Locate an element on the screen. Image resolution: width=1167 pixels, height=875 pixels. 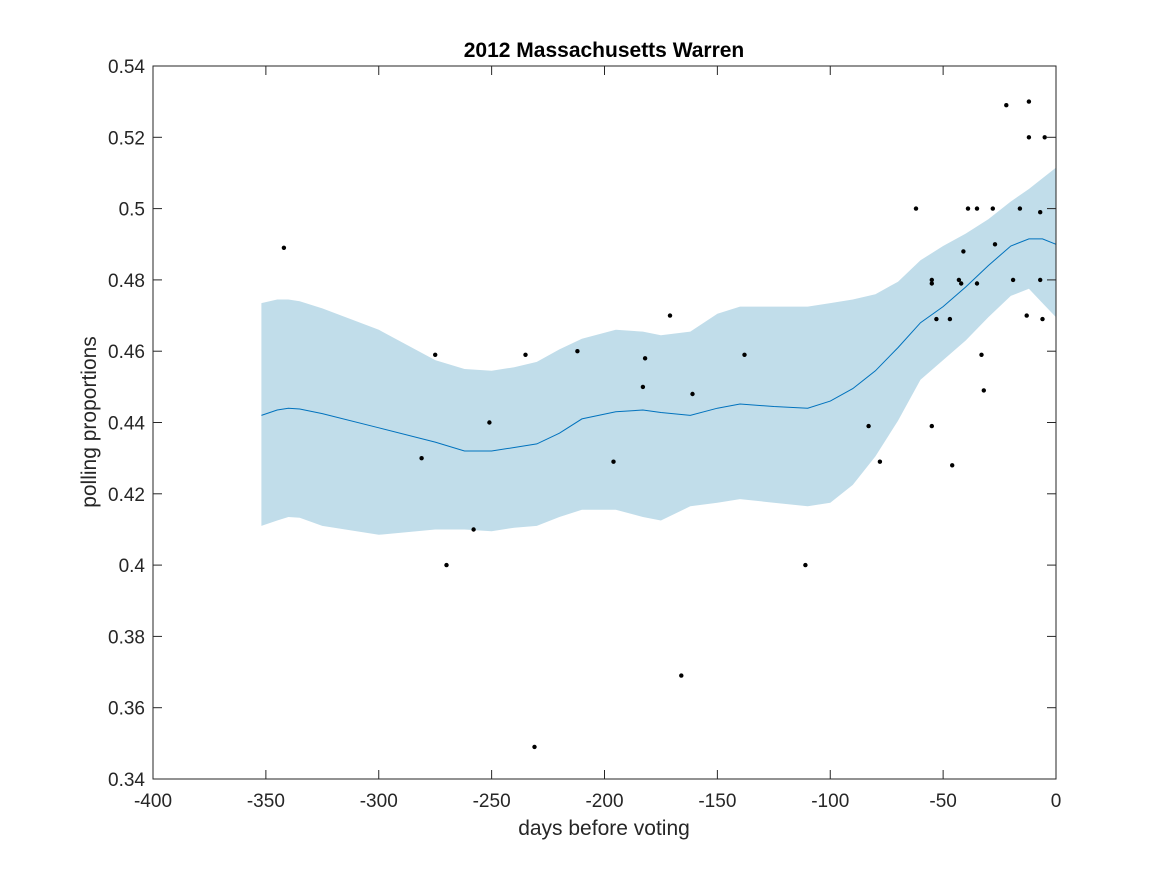
x-tick-label: -50 is located at coordinates (942, 801).